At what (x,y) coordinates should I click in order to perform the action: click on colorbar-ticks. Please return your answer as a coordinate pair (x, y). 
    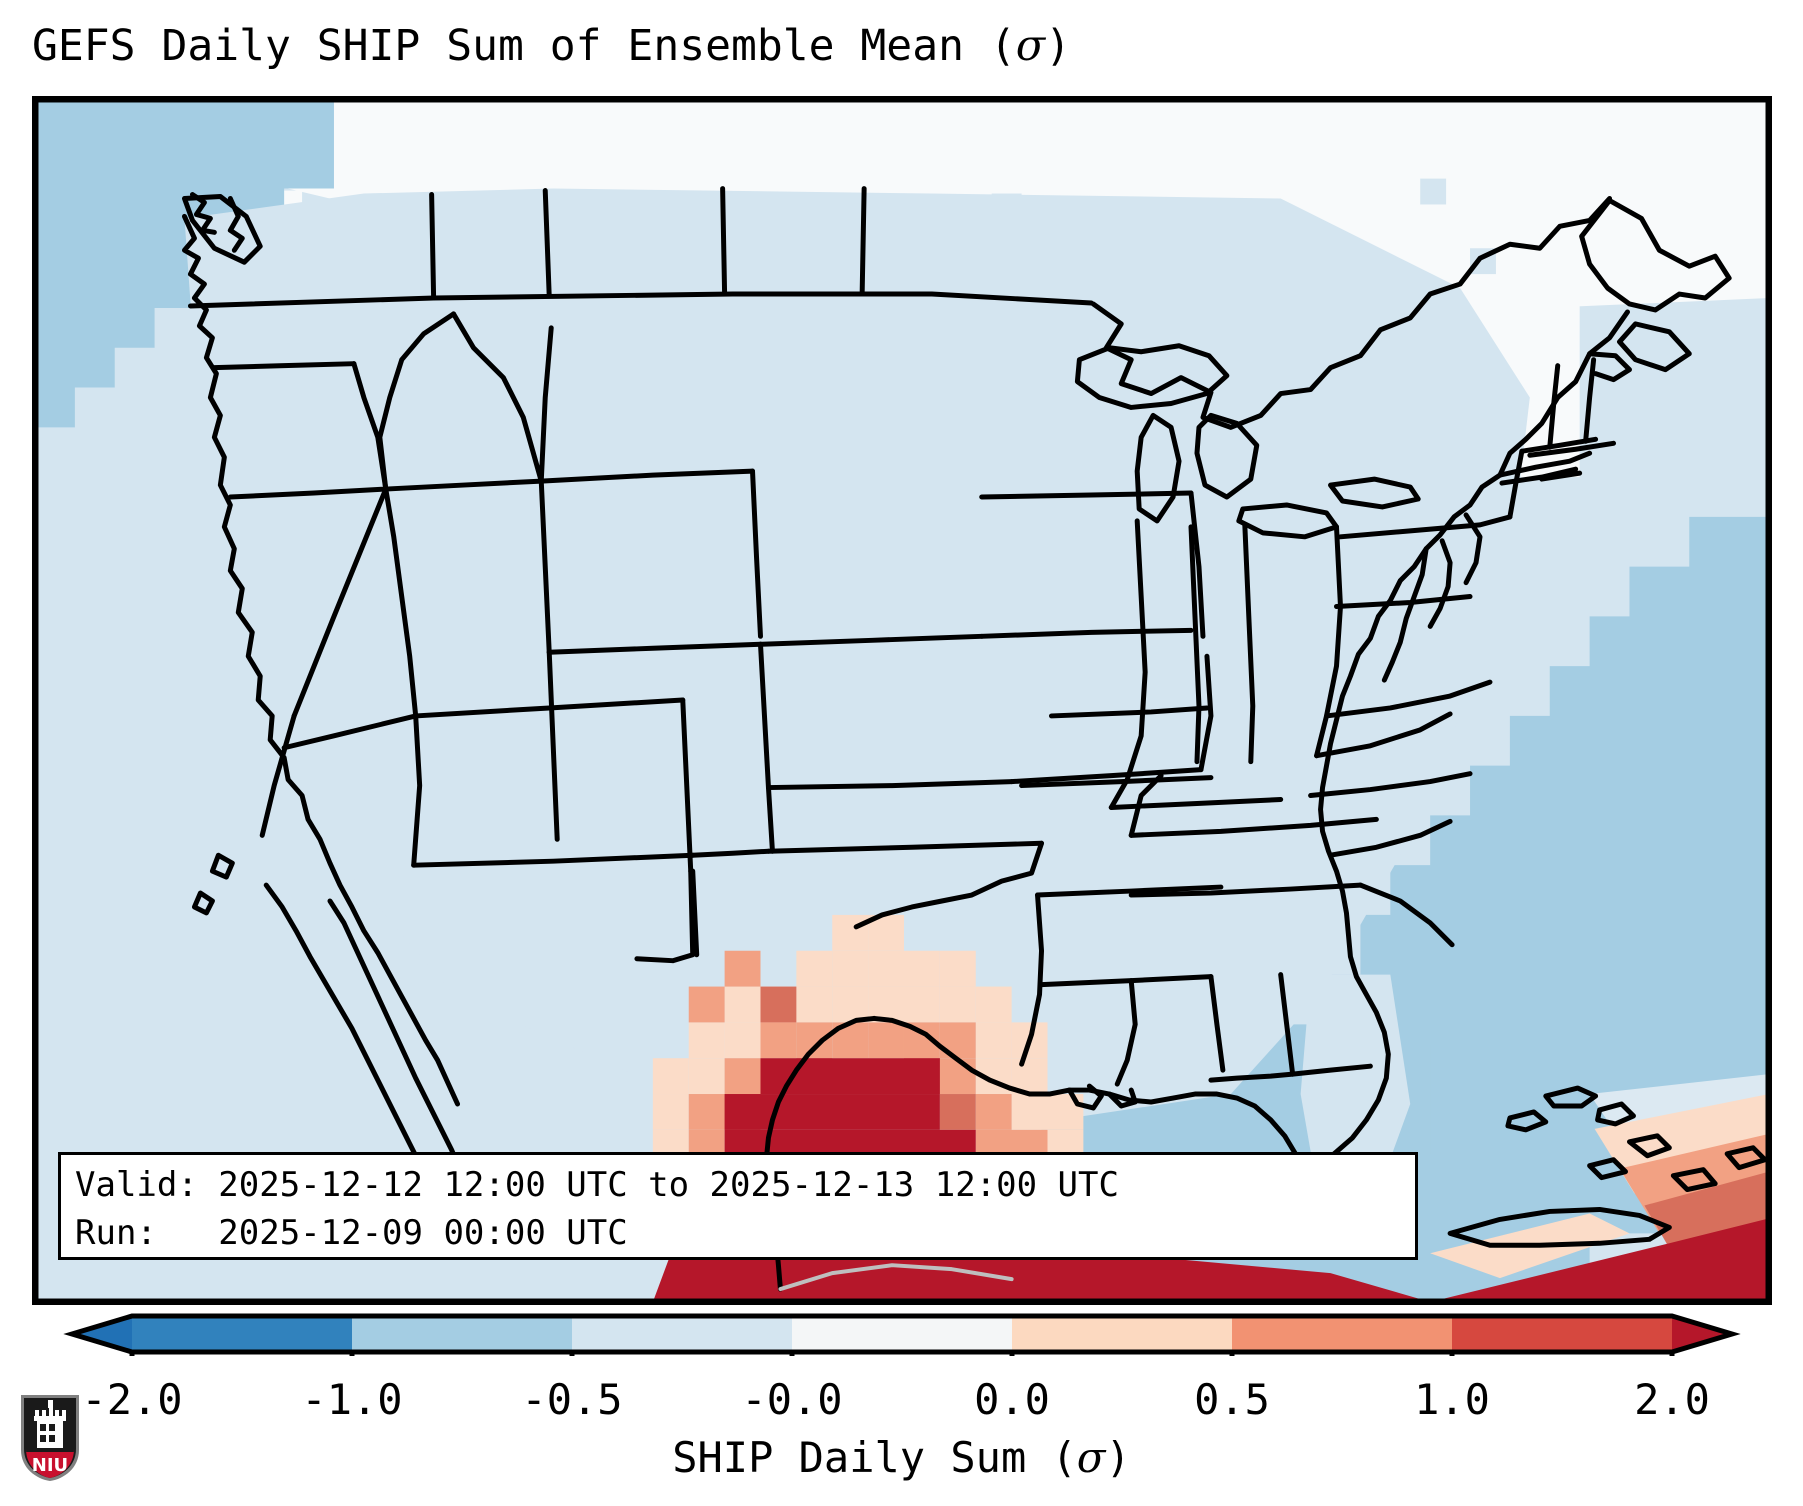
    Looking at the image, I should click on (902, 1354).